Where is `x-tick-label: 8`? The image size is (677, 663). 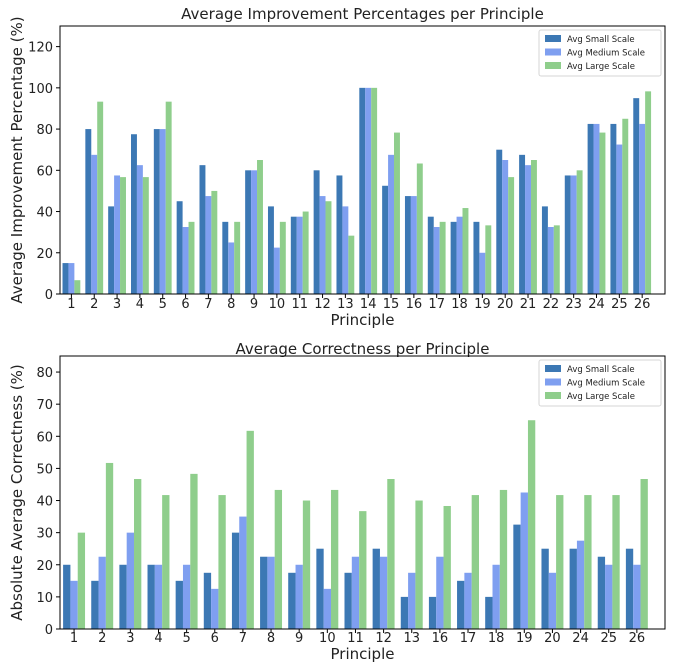 x-tick-label: 8 is located at coordinates (231, 304).